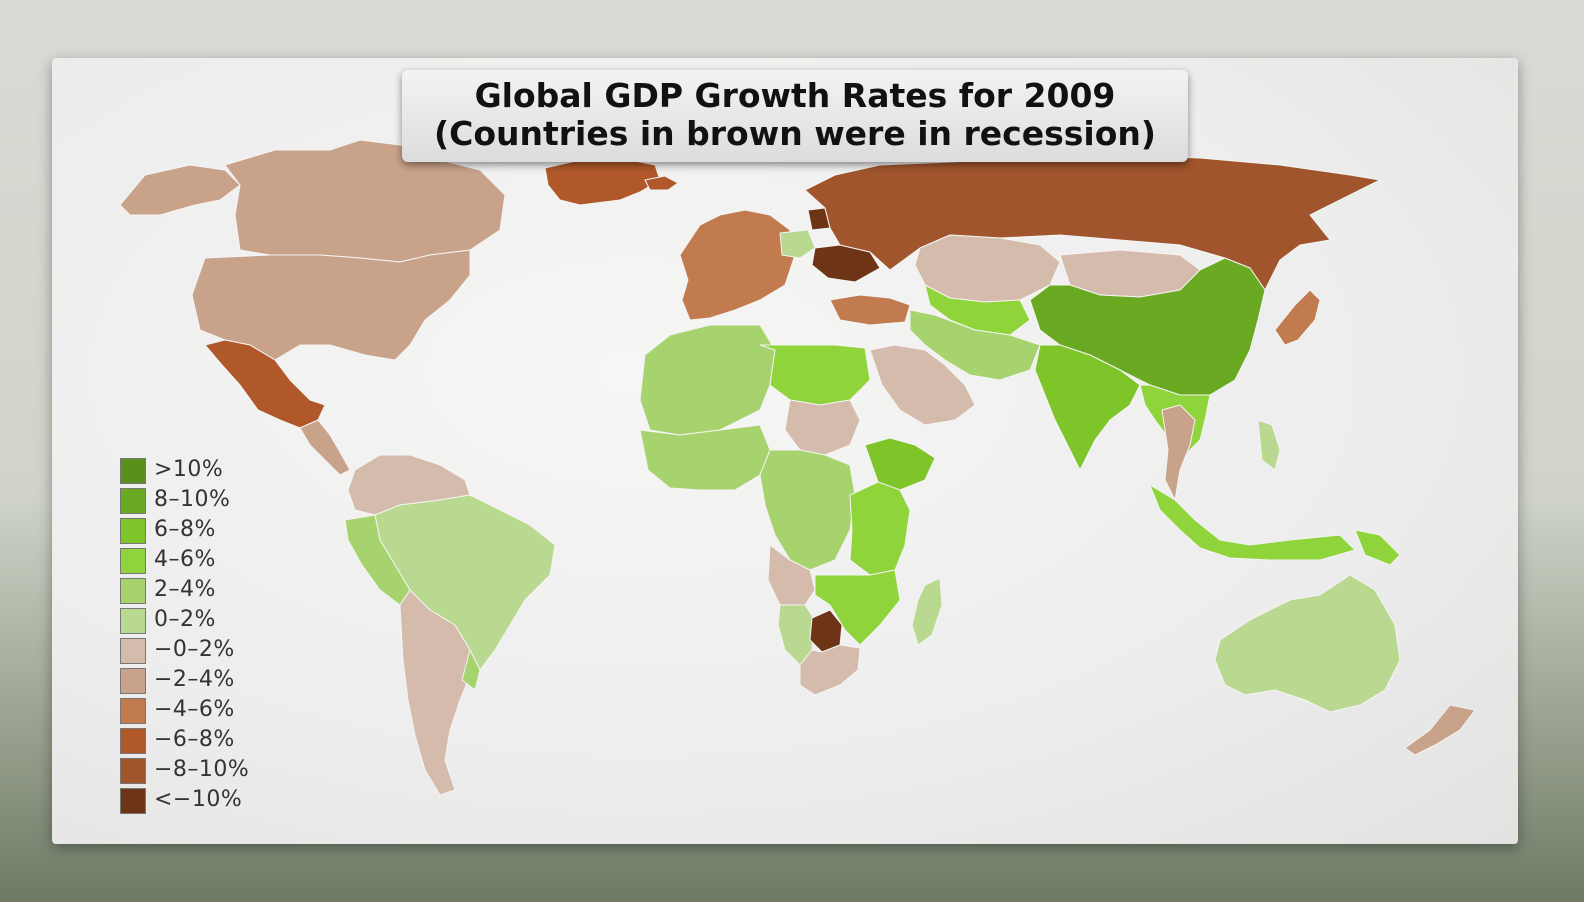 The image size is (1584, 902). What do you see at coordinates (791, 575) in the screenshot?
I see `region-angola` at bounding box center [791, 575].